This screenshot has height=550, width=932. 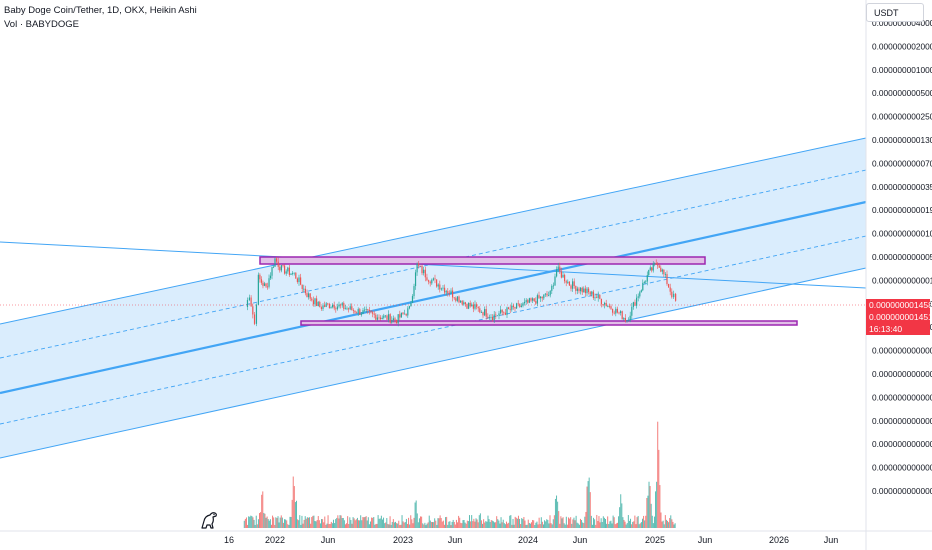 I want to click on resistance-rectangle, so click(x=482, y=260).